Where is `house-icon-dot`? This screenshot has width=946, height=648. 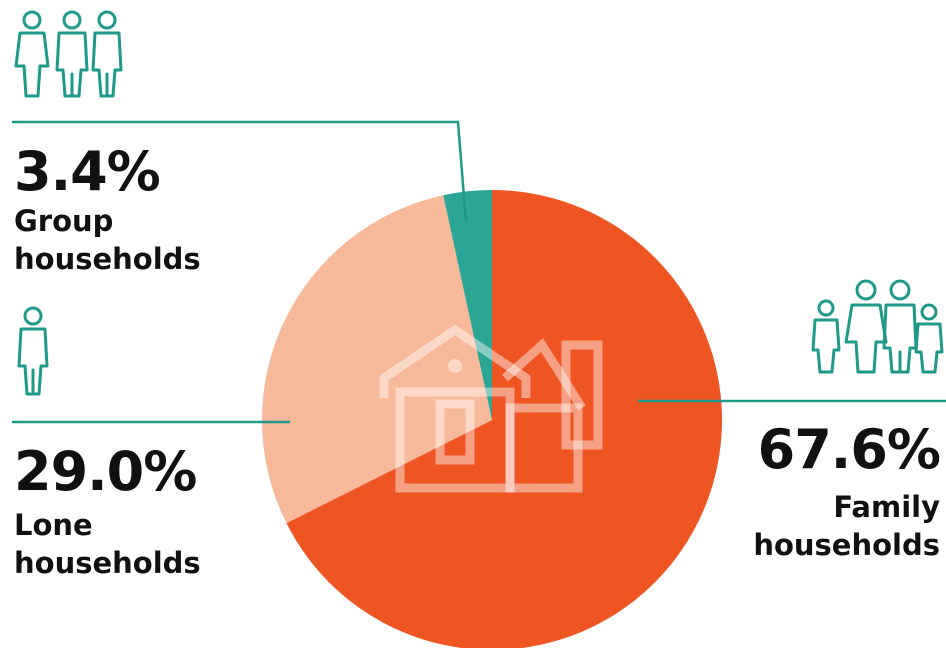 house-icon-dot is located at coordinates (455, 366).